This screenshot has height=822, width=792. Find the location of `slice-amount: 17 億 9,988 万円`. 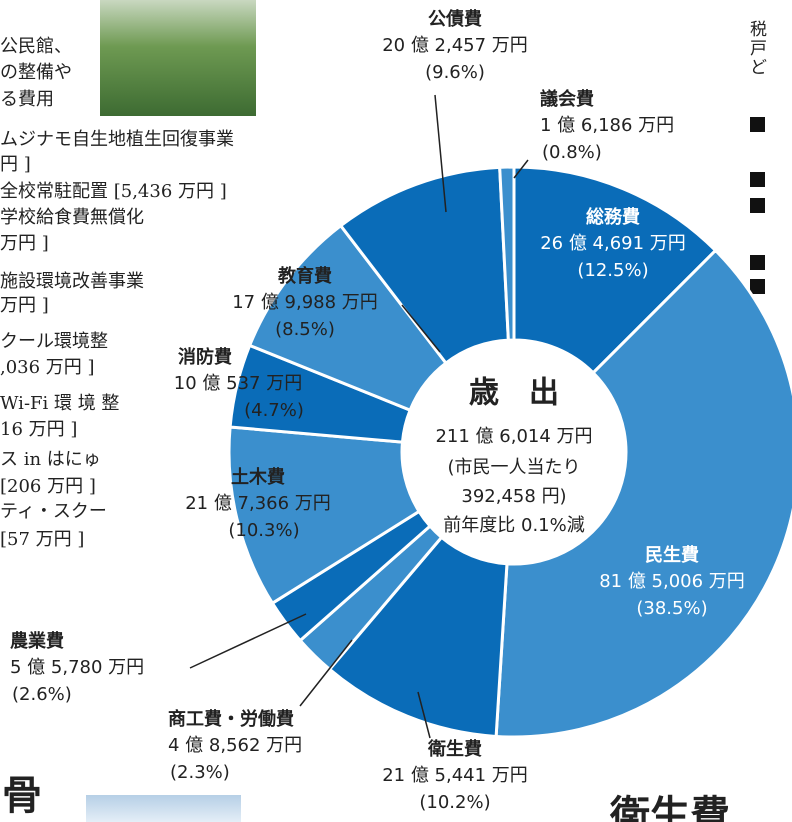

slice-amount: 17 億 9,988 万円 is located at coordinates (305, 302).